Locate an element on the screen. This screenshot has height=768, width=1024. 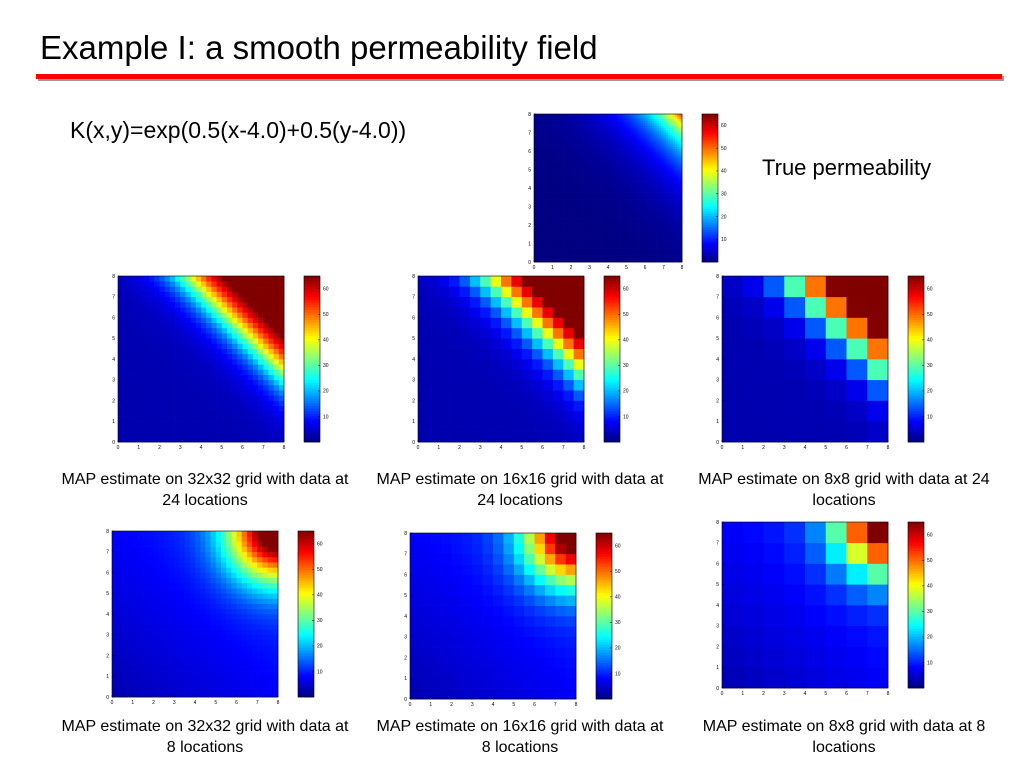
colorbar-tick-label: 20 is located at coordinates (724, 217).